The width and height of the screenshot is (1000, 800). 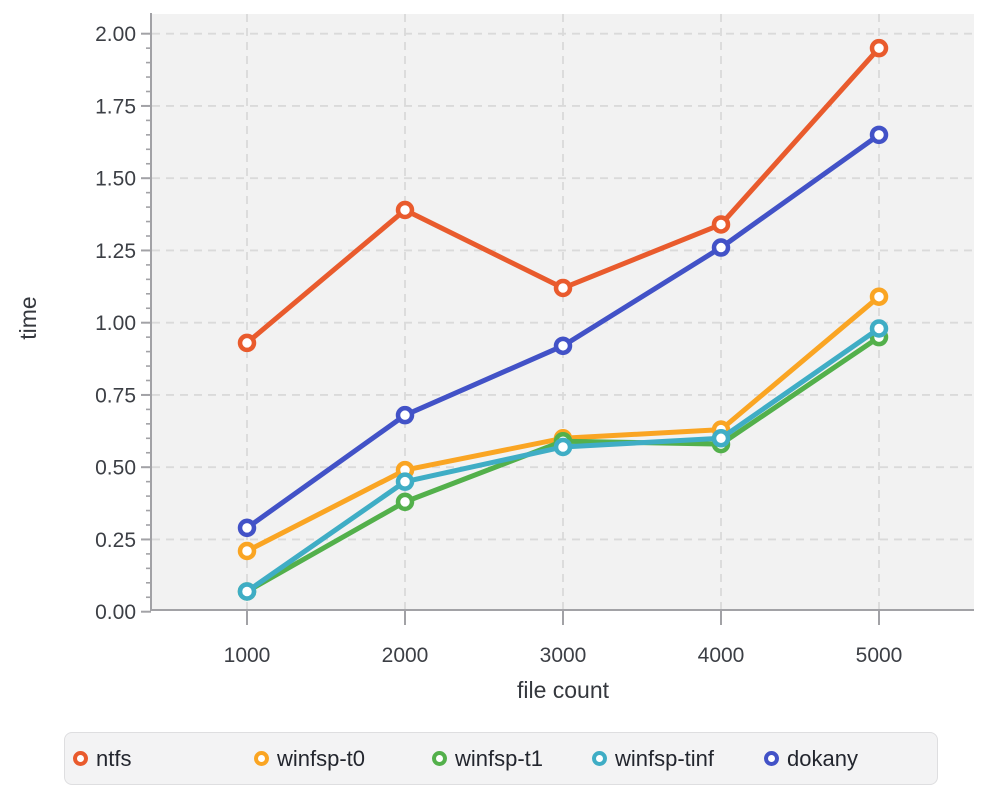 What do you see at coordinates (321, 758) in the screenshot?
I see `legend-label: winfsp-t0` at bounding box center [321, 758].